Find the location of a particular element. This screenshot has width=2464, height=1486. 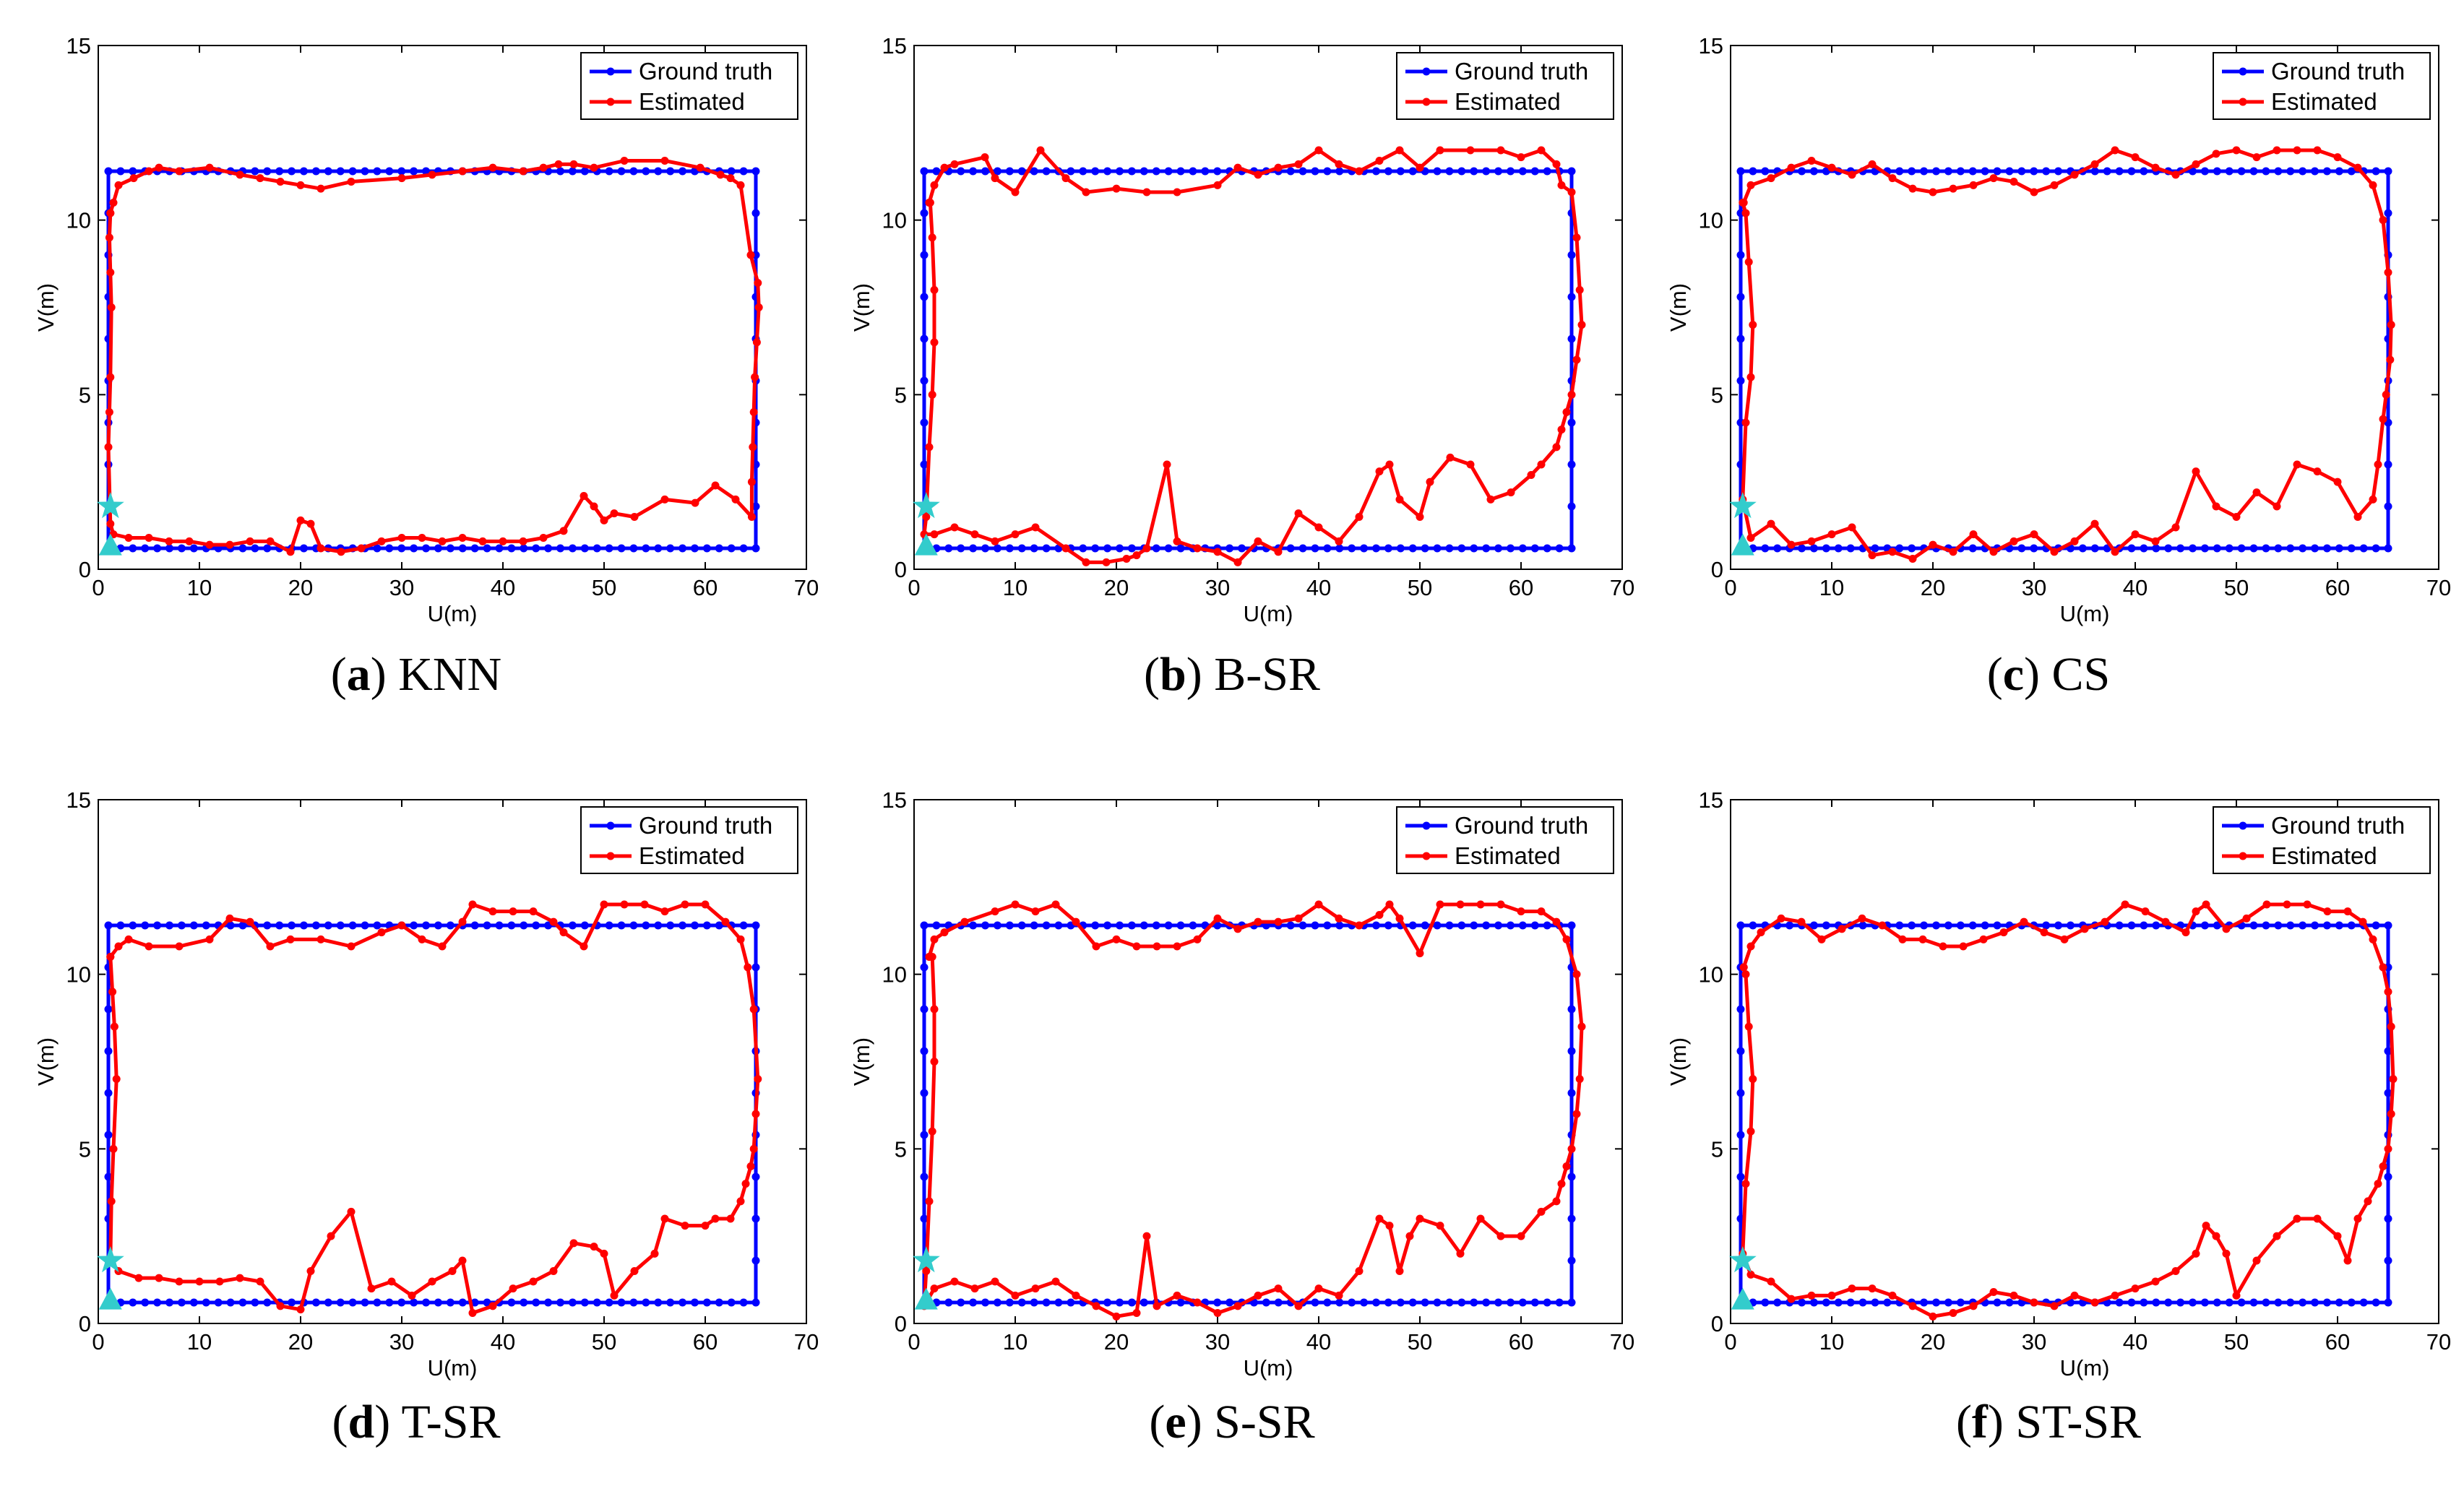

x-axis-label: U(m) is located at coordinates (453, 613).